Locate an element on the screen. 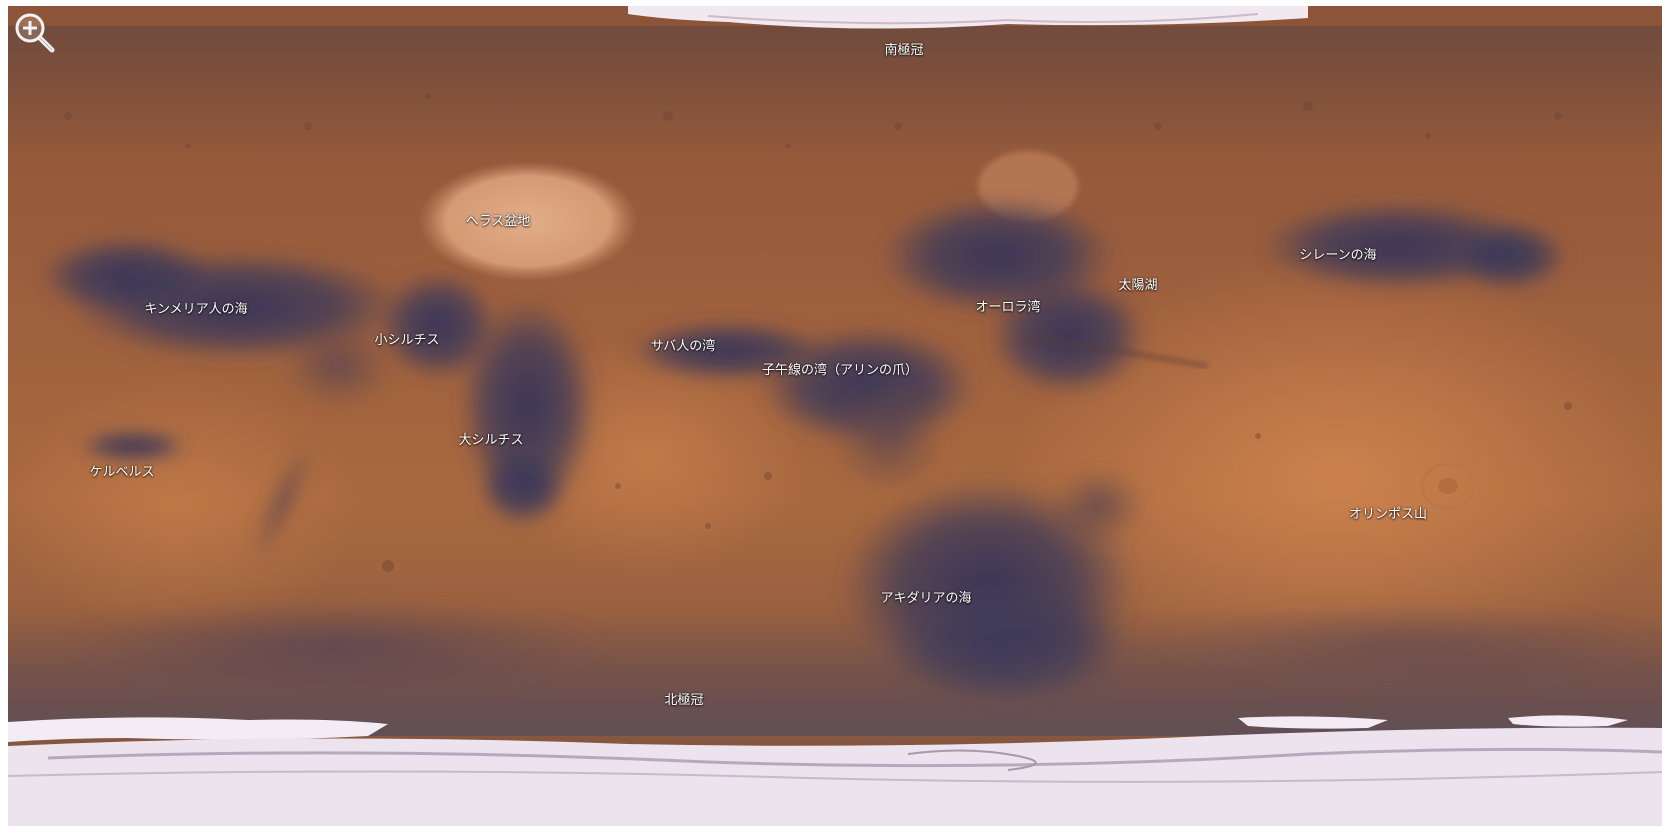  label-mare-sirenum: シレーンの海 is located at coordinates (1338, 255).